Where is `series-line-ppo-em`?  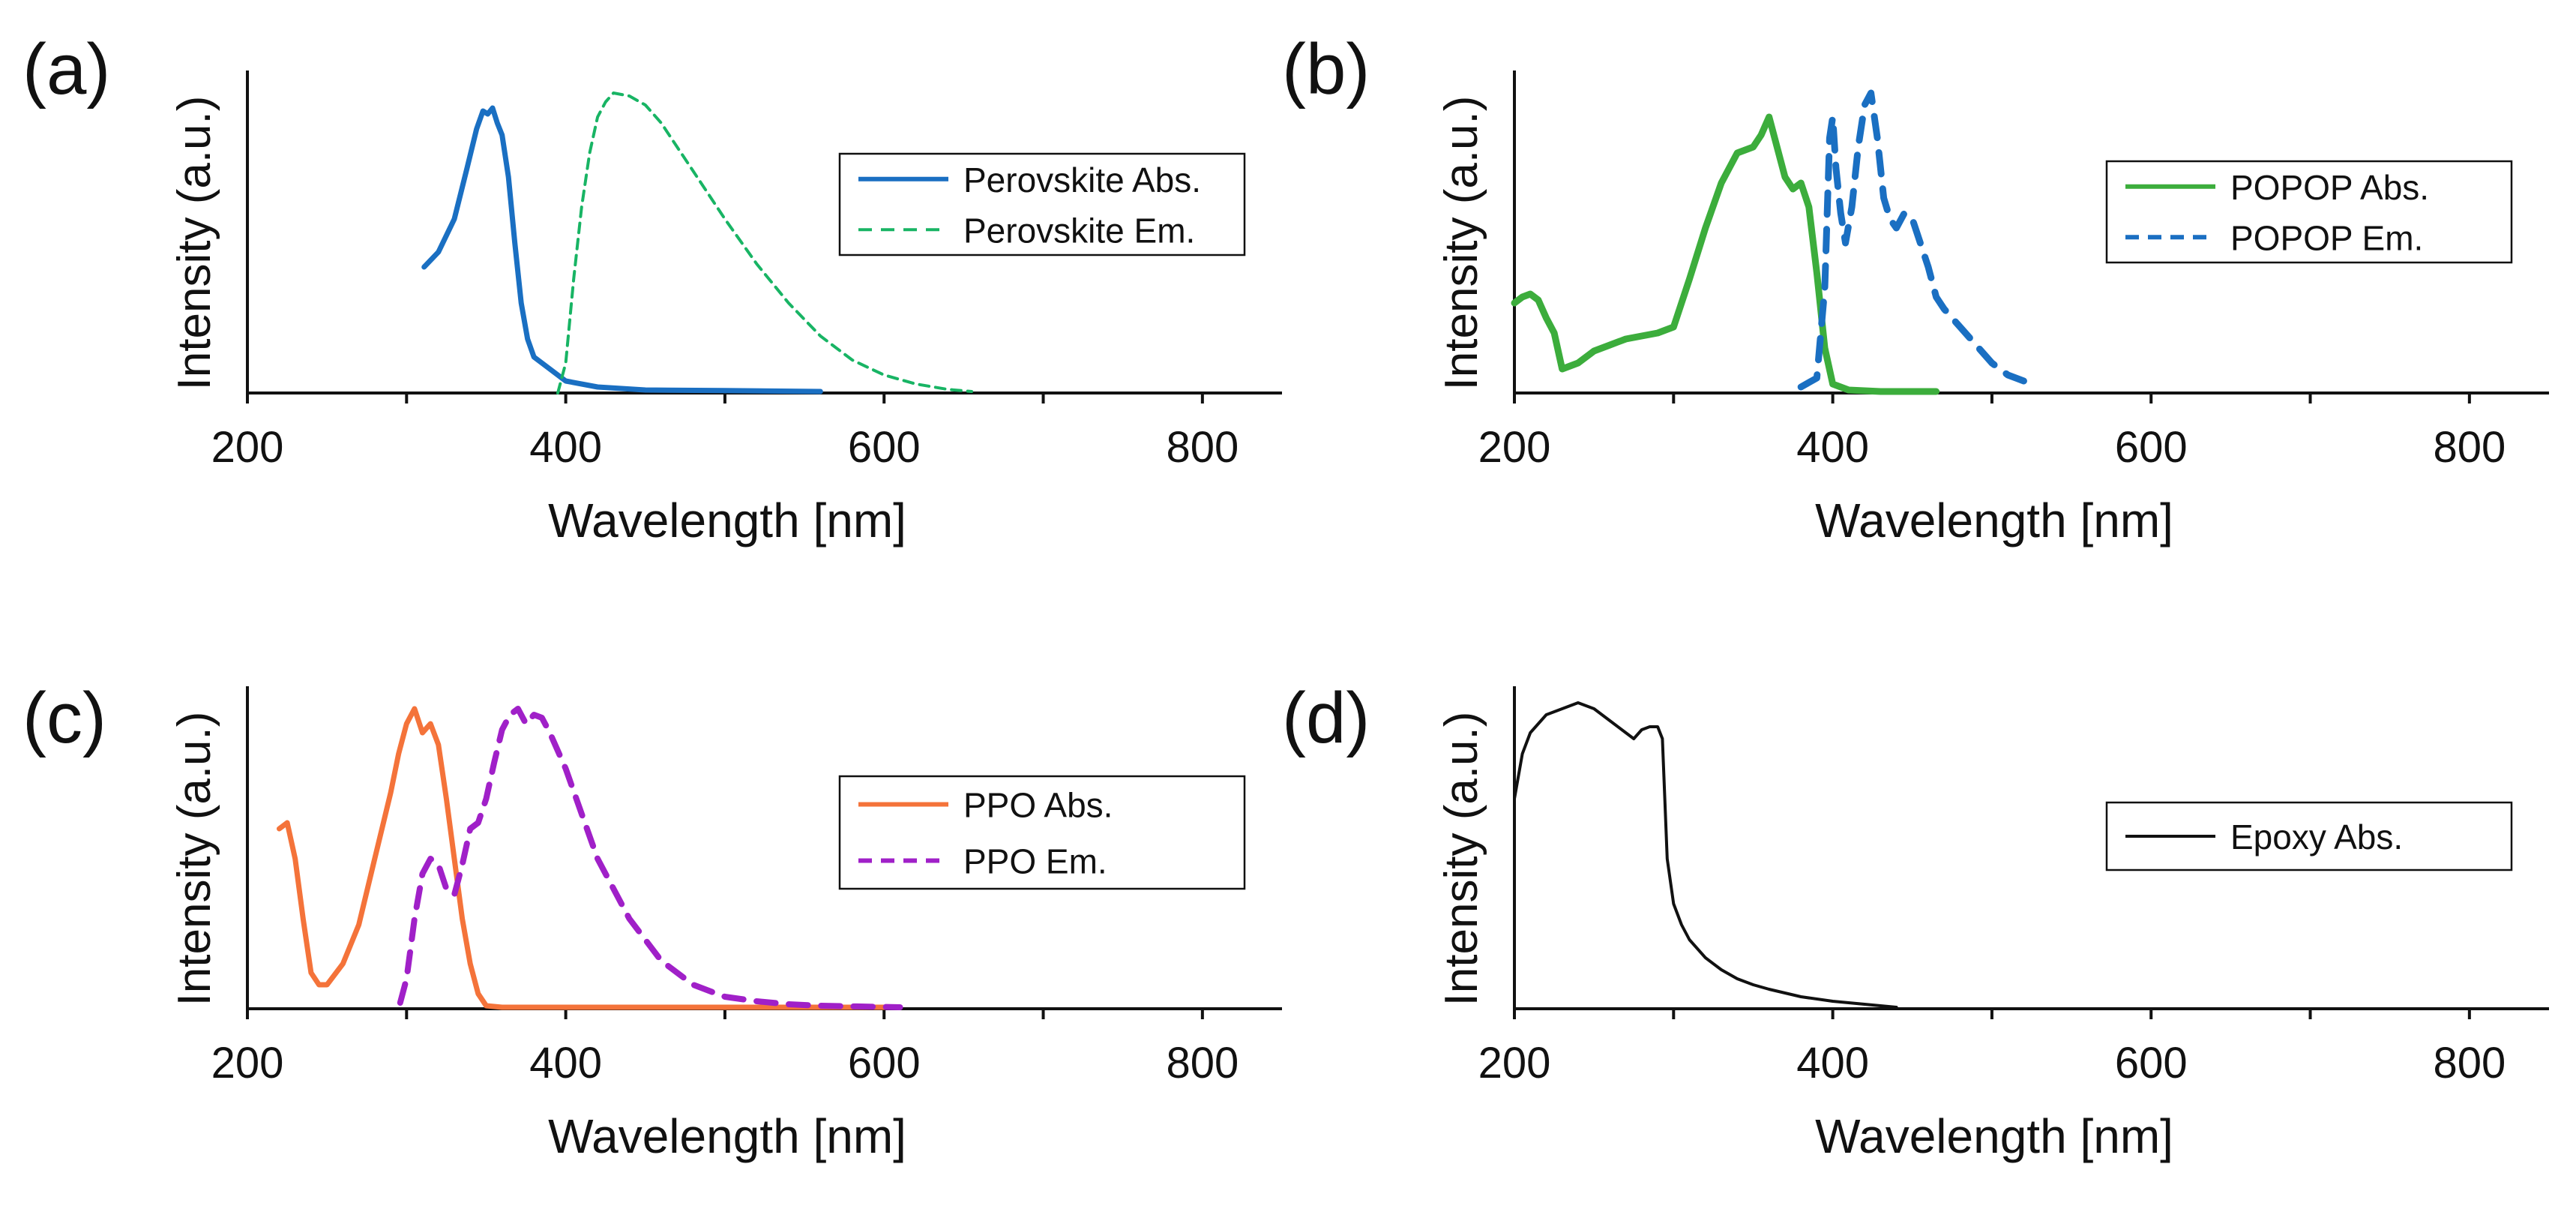 series-line-ppo-em is located at coordinates (650, 858).